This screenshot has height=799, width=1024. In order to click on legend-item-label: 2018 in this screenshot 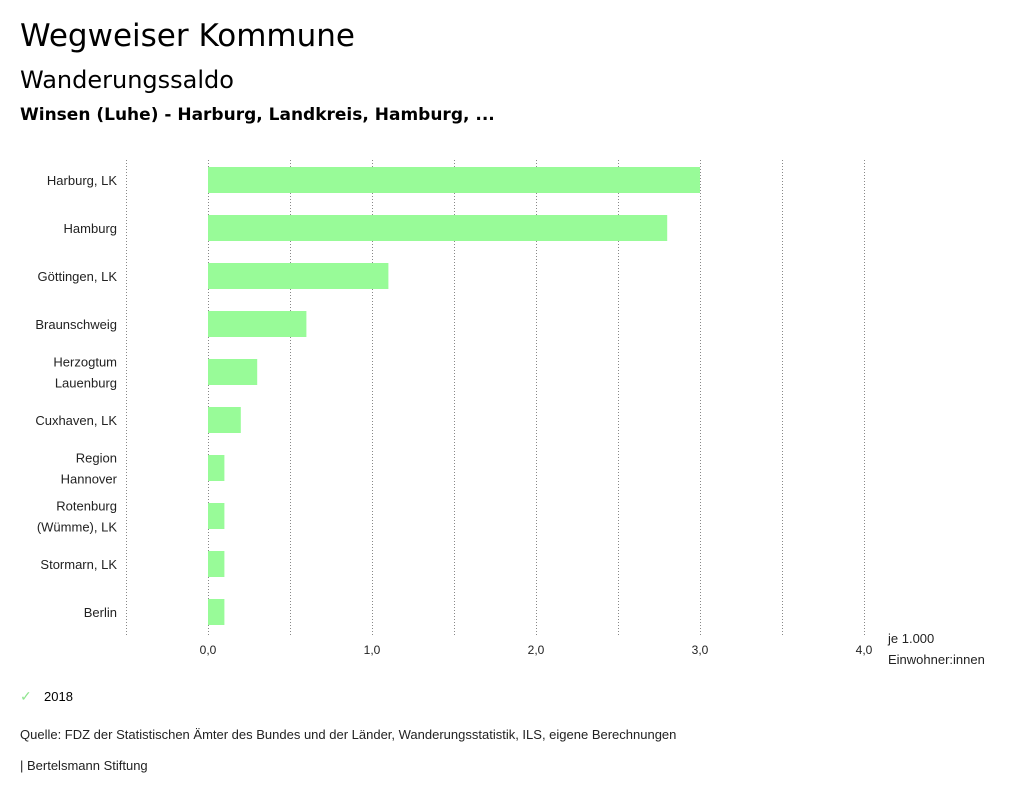, I will do `click(58, 696)`.